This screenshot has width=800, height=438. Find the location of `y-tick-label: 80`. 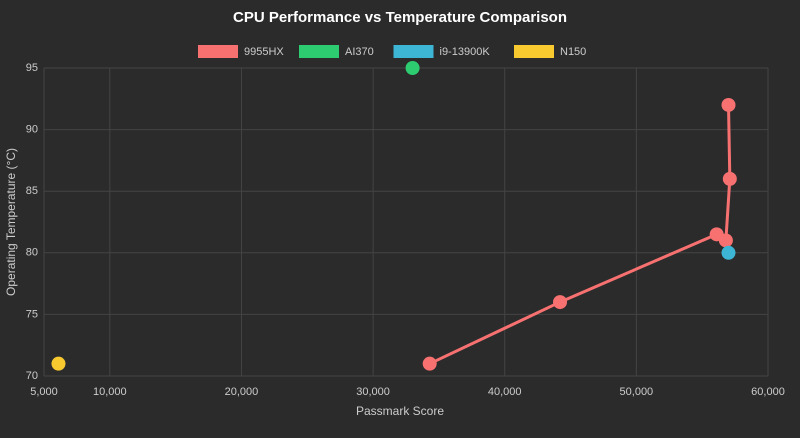

y-tick-label: 80 is located at coordinates (32, 253).